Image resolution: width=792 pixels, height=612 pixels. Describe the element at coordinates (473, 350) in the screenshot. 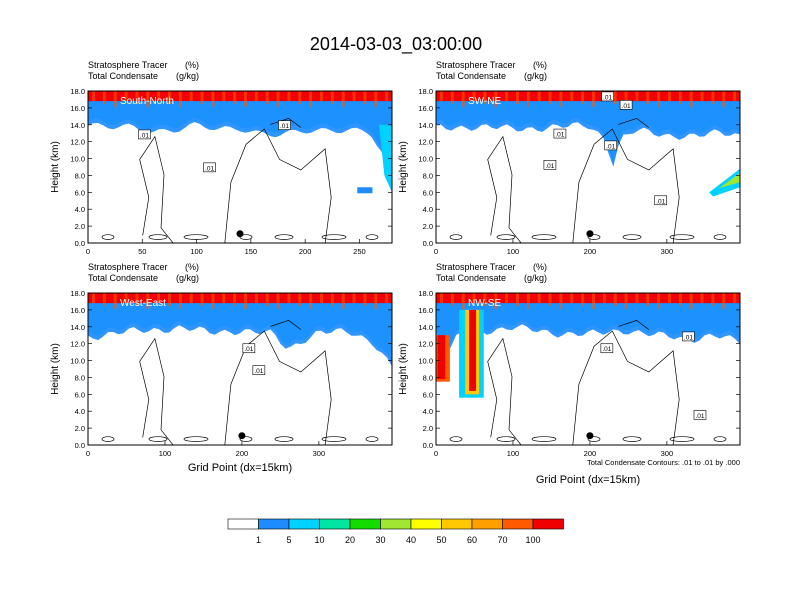

I see `intrusion-core` at that location.